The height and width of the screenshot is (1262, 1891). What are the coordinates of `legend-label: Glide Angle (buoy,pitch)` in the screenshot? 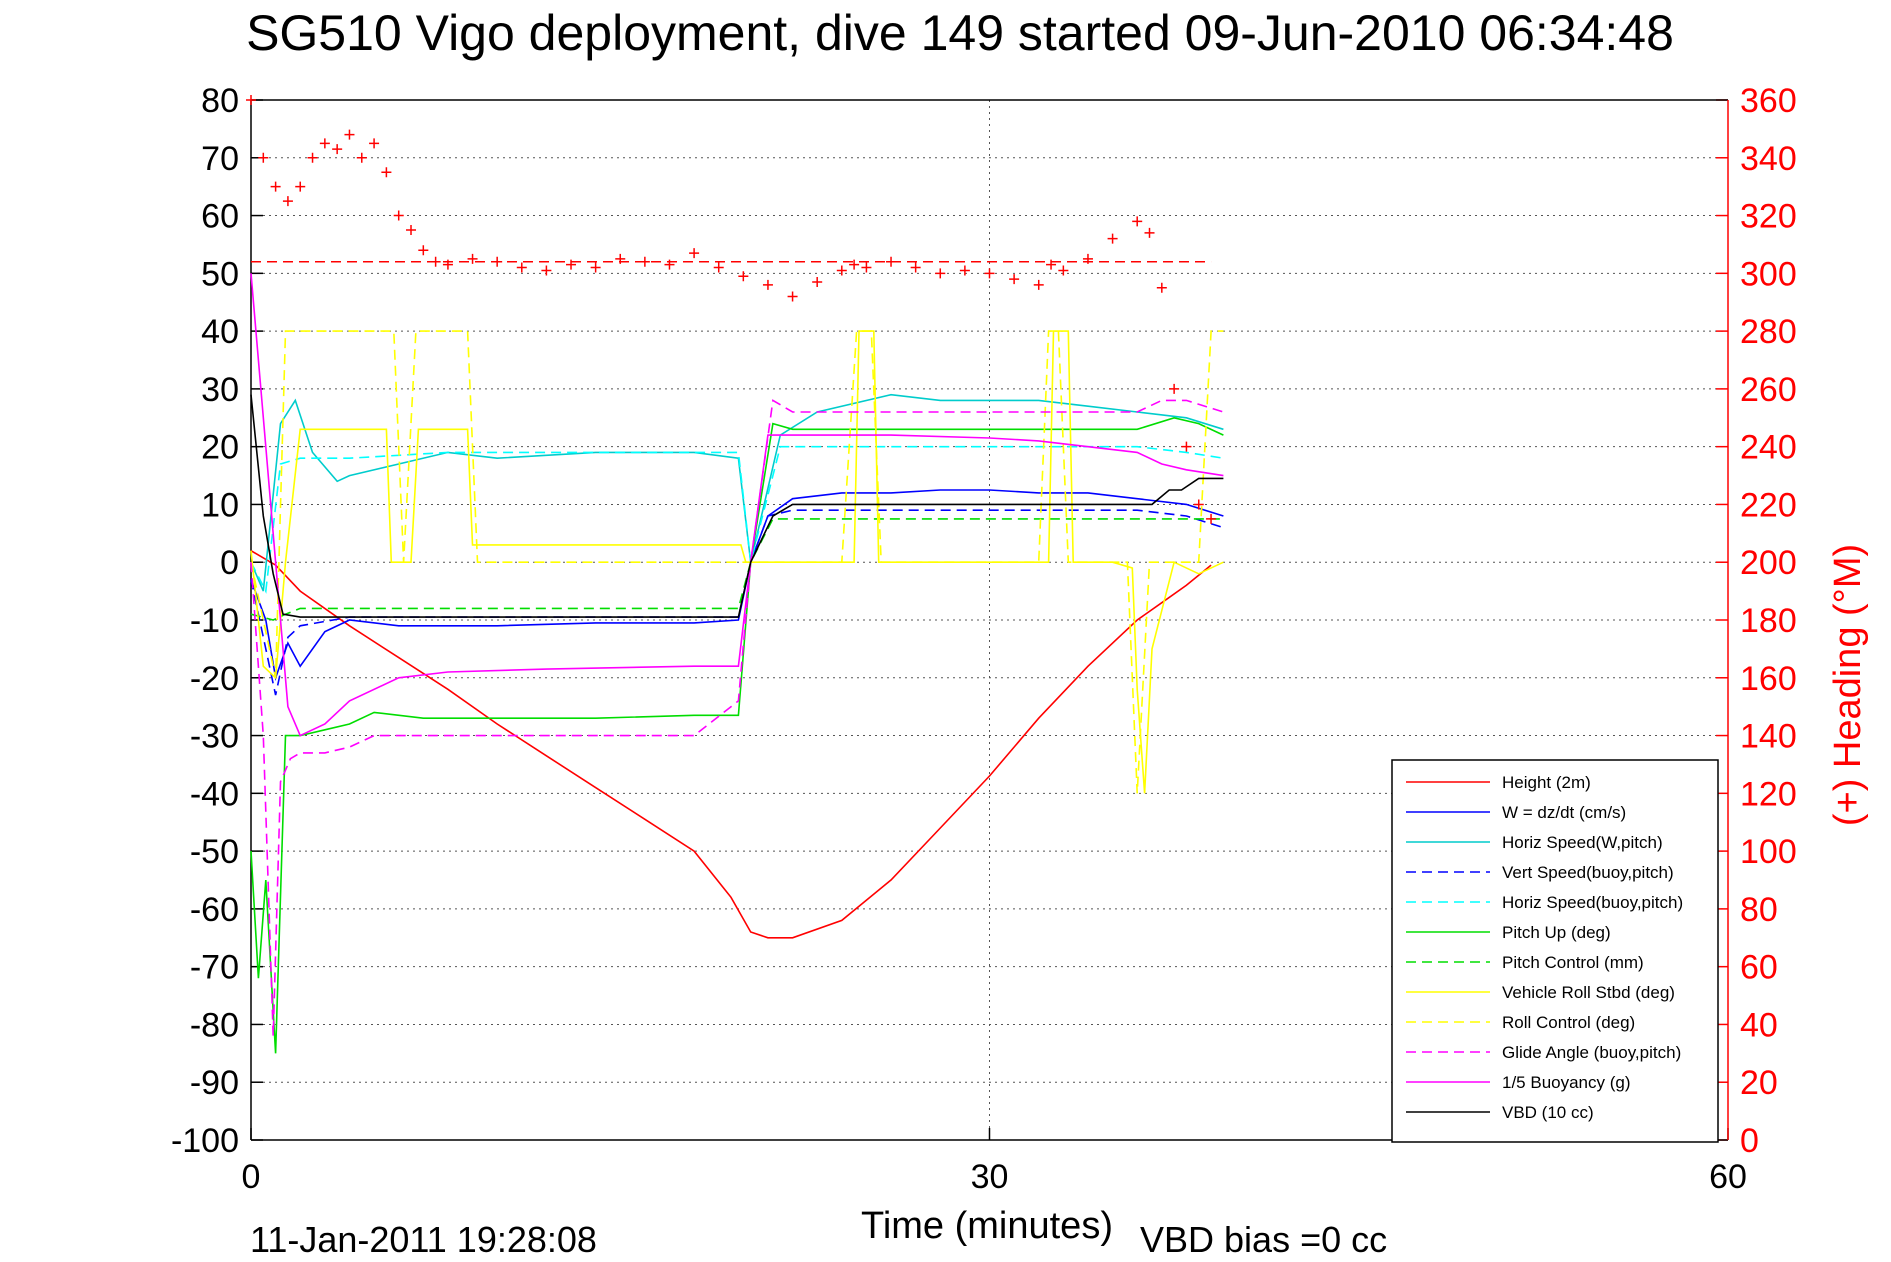 It's located at (1591, 1052).